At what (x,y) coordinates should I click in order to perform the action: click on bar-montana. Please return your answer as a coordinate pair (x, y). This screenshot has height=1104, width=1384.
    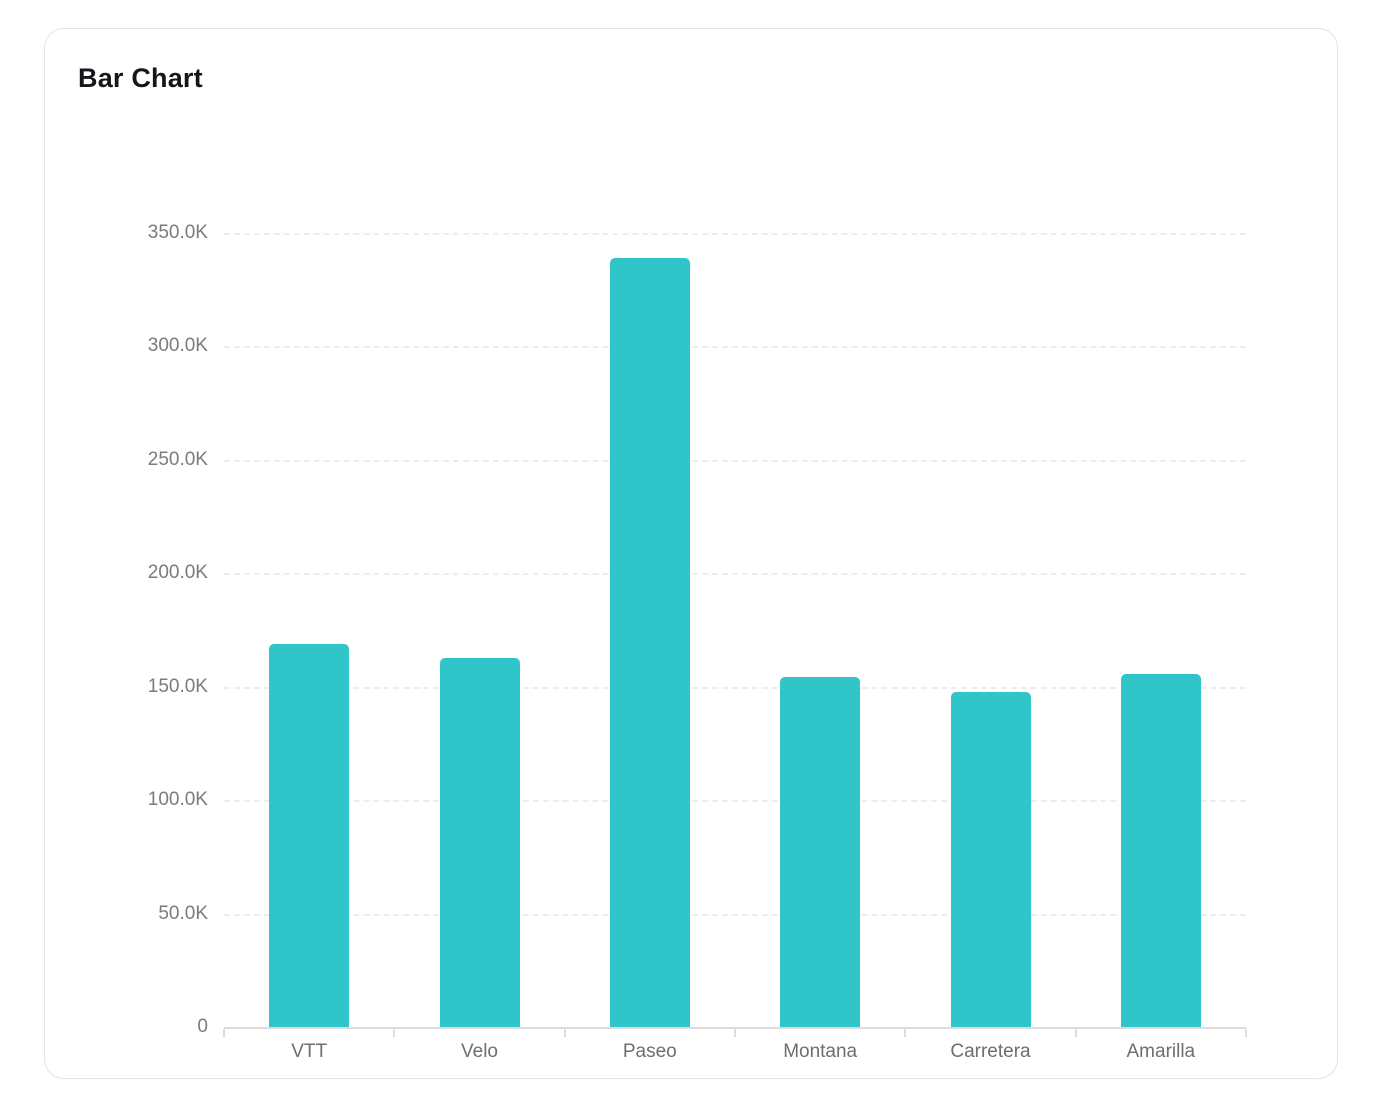
    Looking at the image, I should click on (820, 851).